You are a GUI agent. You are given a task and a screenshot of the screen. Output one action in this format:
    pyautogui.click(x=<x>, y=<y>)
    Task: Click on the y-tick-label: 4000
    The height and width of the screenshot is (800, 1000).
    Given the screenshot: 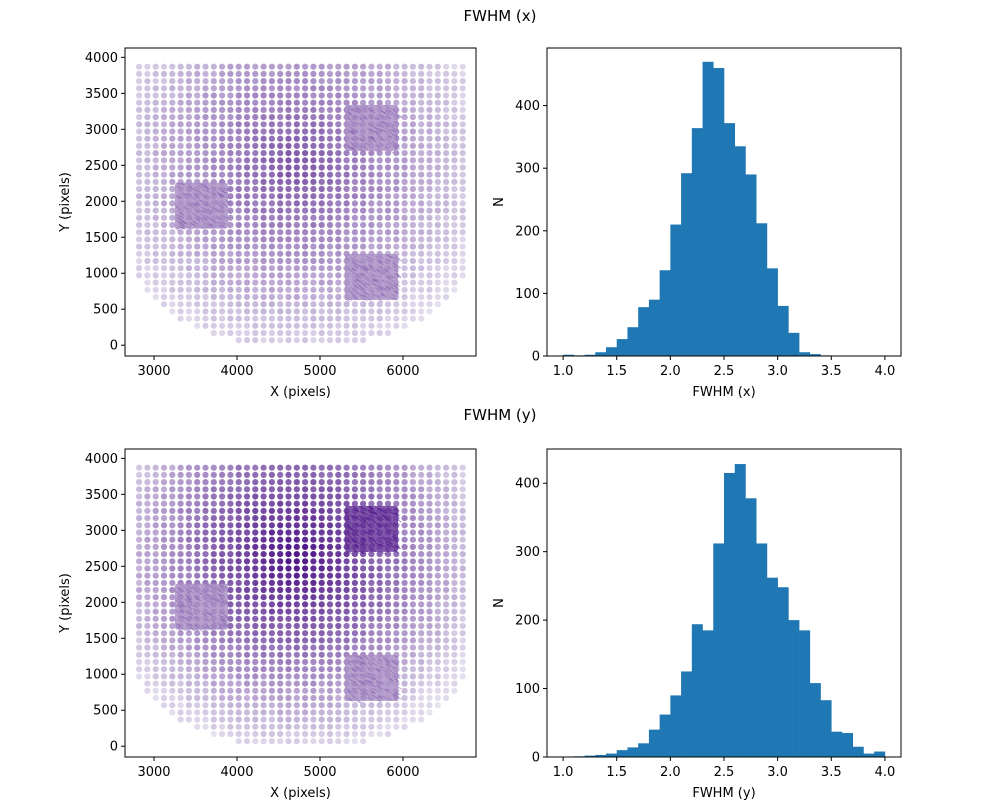 What is the action you would take?
    pyautogui.click(x=101, y=58)
    